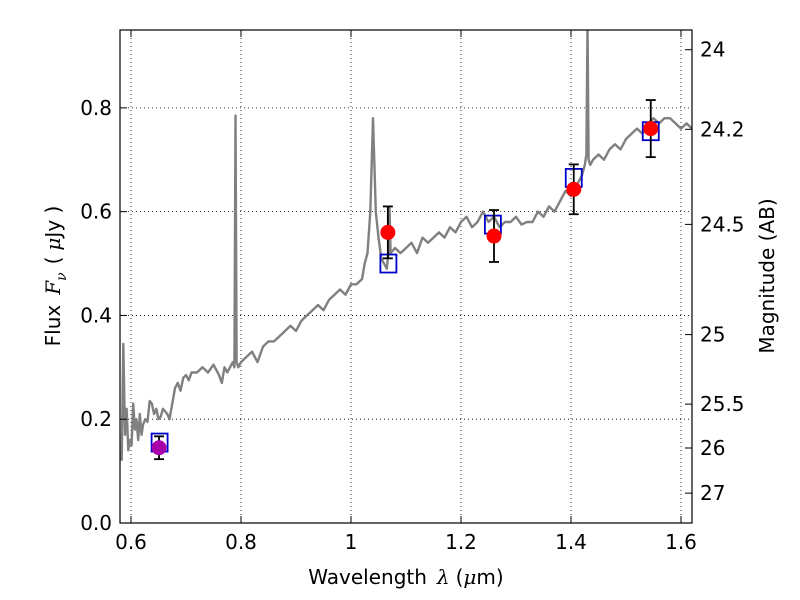 This screenshot has height=600, width=800. I want to click on y-axis-F: F, so click(53, 288).